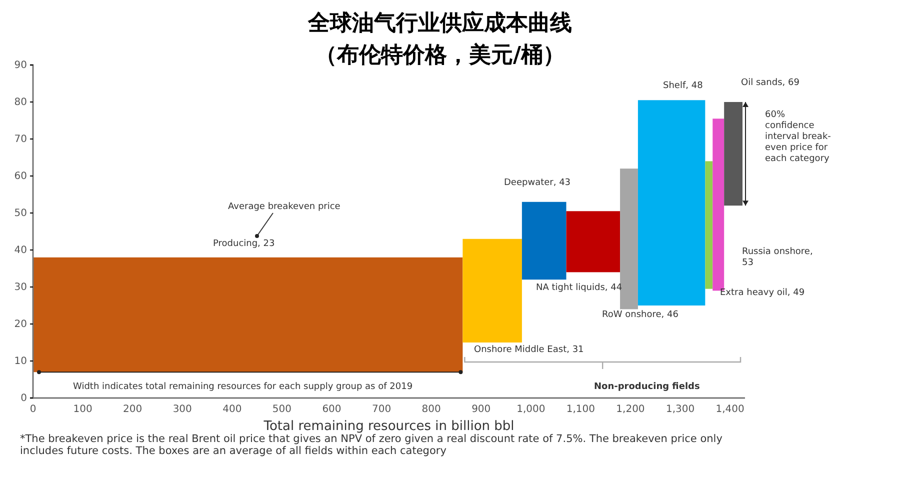  Describe the element at coordinates (82, 410) in the screenshot. I see `x-tick-label: 100` at that location.